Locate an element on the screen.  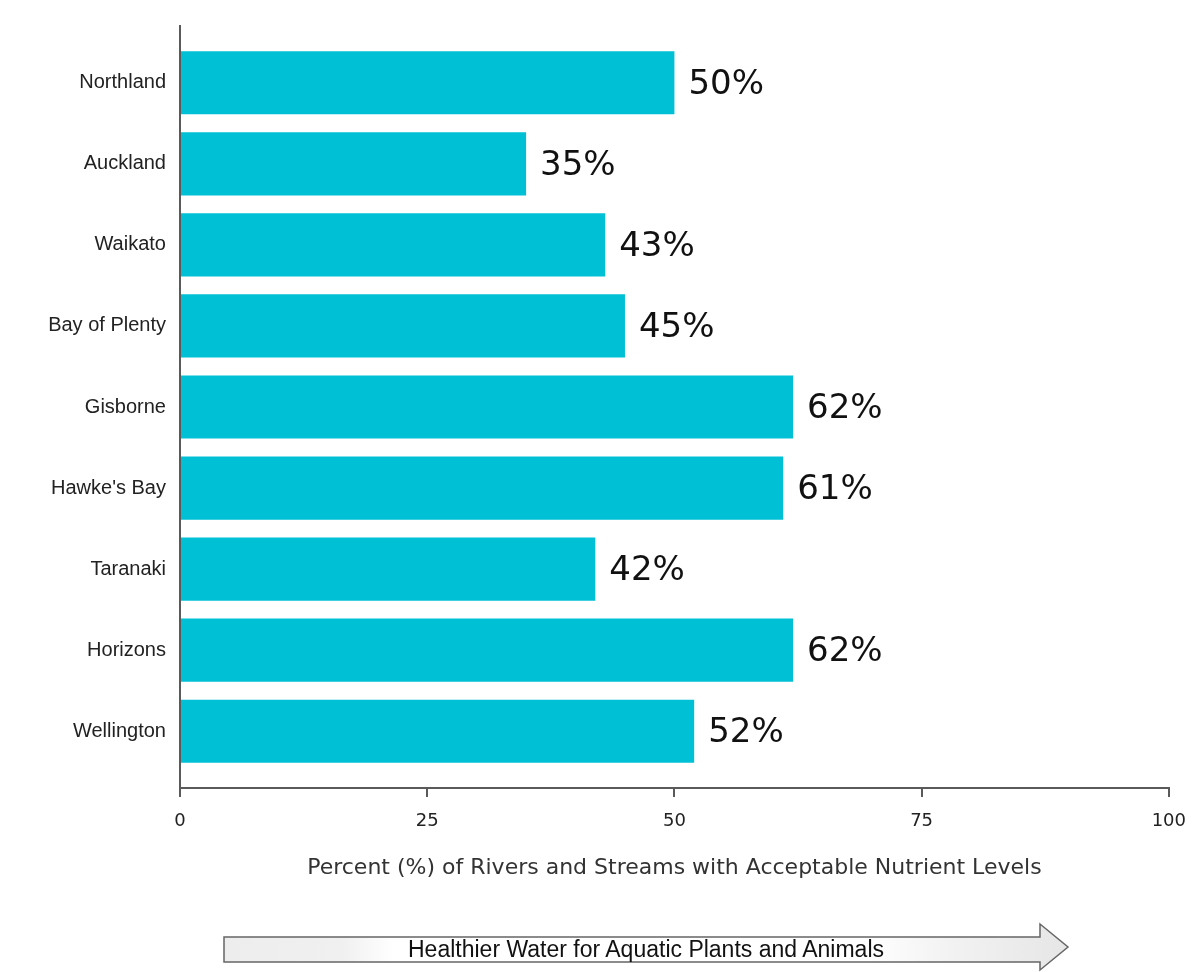
x-tick-label: 75 is located at coordinates (922, 820).